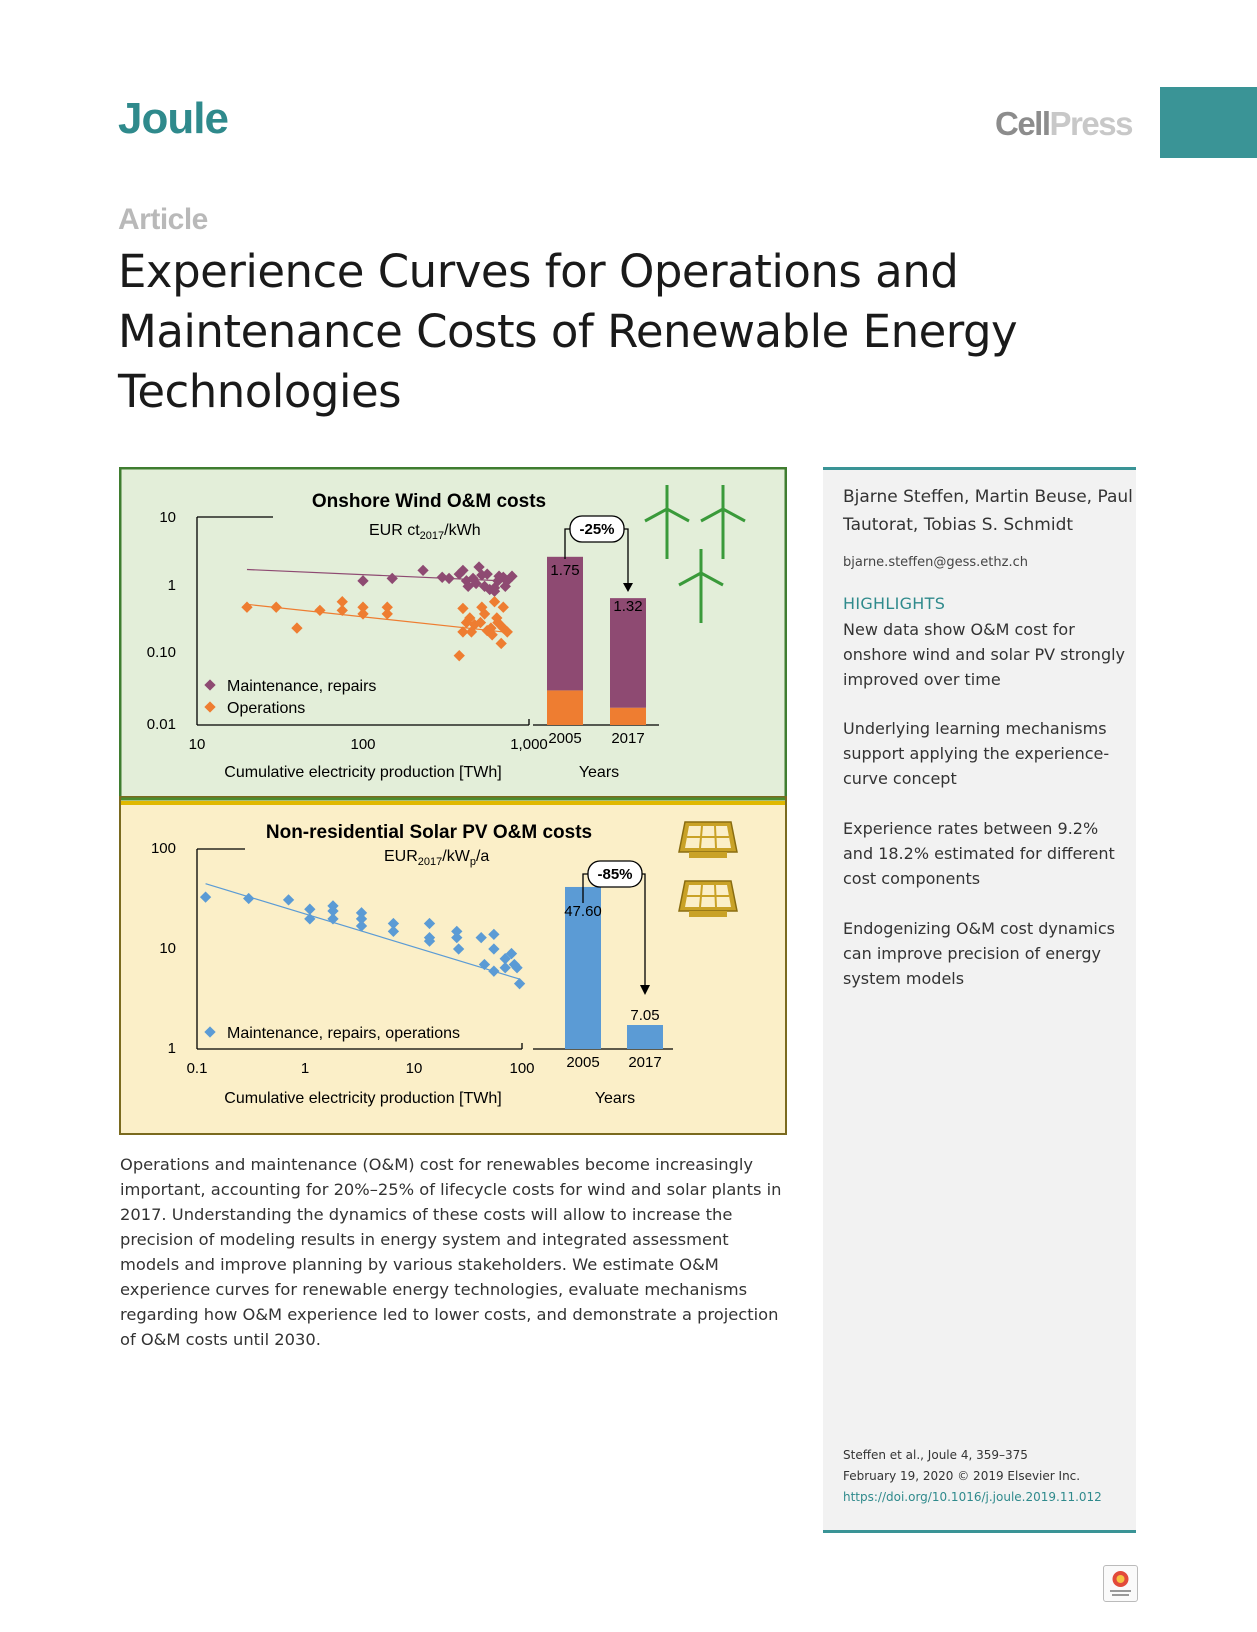  I want to click on solar-bar-cat-2005: 2005, so click(582, 1062).